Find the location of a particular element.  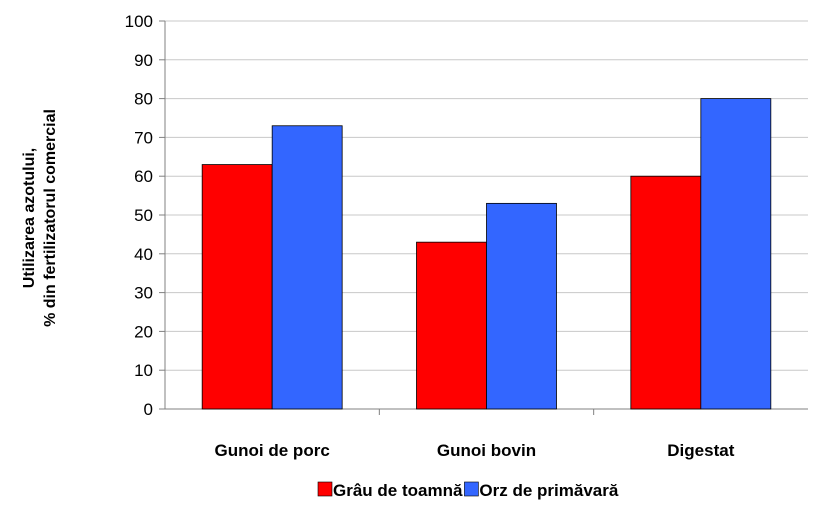

y-axis-title-line: % din fertilizatorul comercial is located at coordinates (50, 218).